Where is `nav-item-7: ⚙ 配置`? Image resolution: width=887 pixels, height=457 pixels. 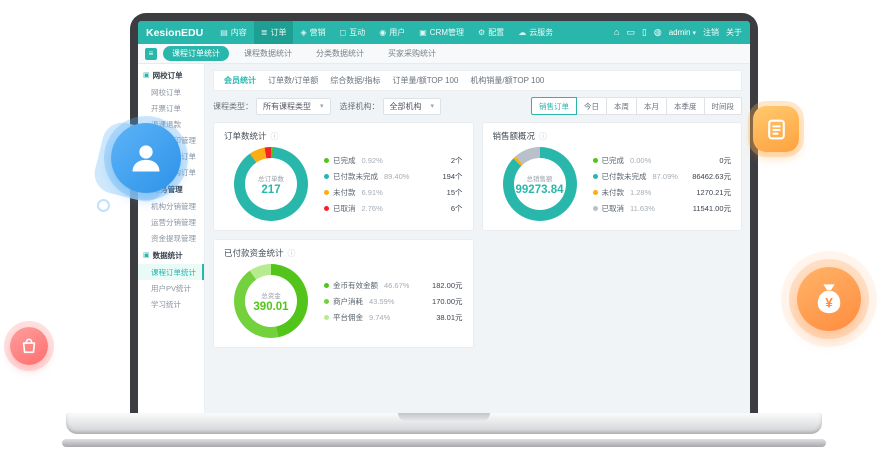 nav-item-7: ⚙ 配置 is located at coordinates (491, 32).